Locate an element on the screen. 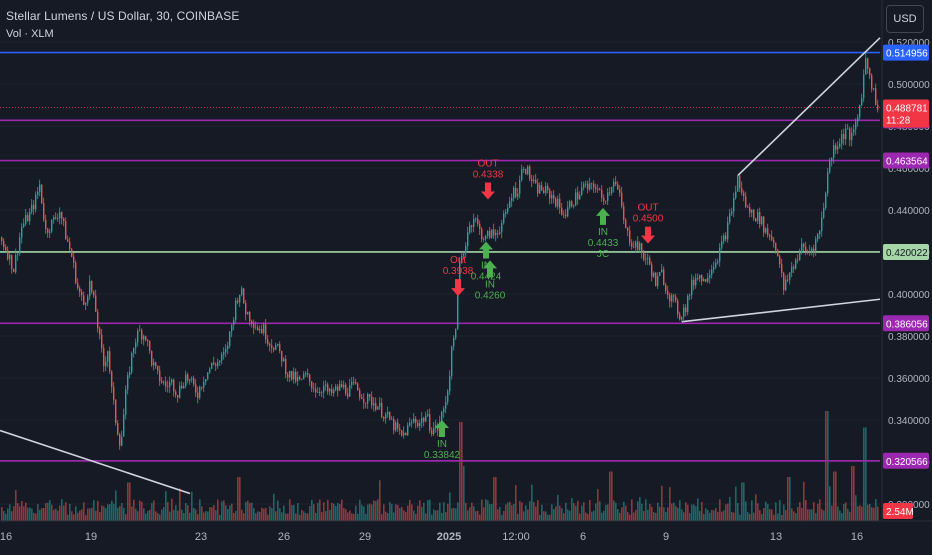 The height and width of the screenshot is (555, 932). volume-indicator-label: Vol · XLM is located at coordinates (30, 34).